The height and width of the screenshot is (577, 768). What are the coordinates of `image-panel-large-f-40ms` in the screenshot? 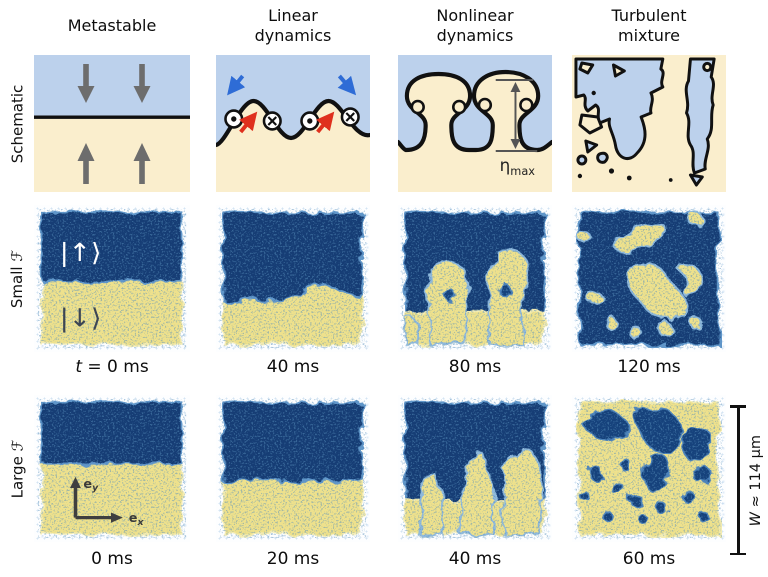 It's located at (475, 468).